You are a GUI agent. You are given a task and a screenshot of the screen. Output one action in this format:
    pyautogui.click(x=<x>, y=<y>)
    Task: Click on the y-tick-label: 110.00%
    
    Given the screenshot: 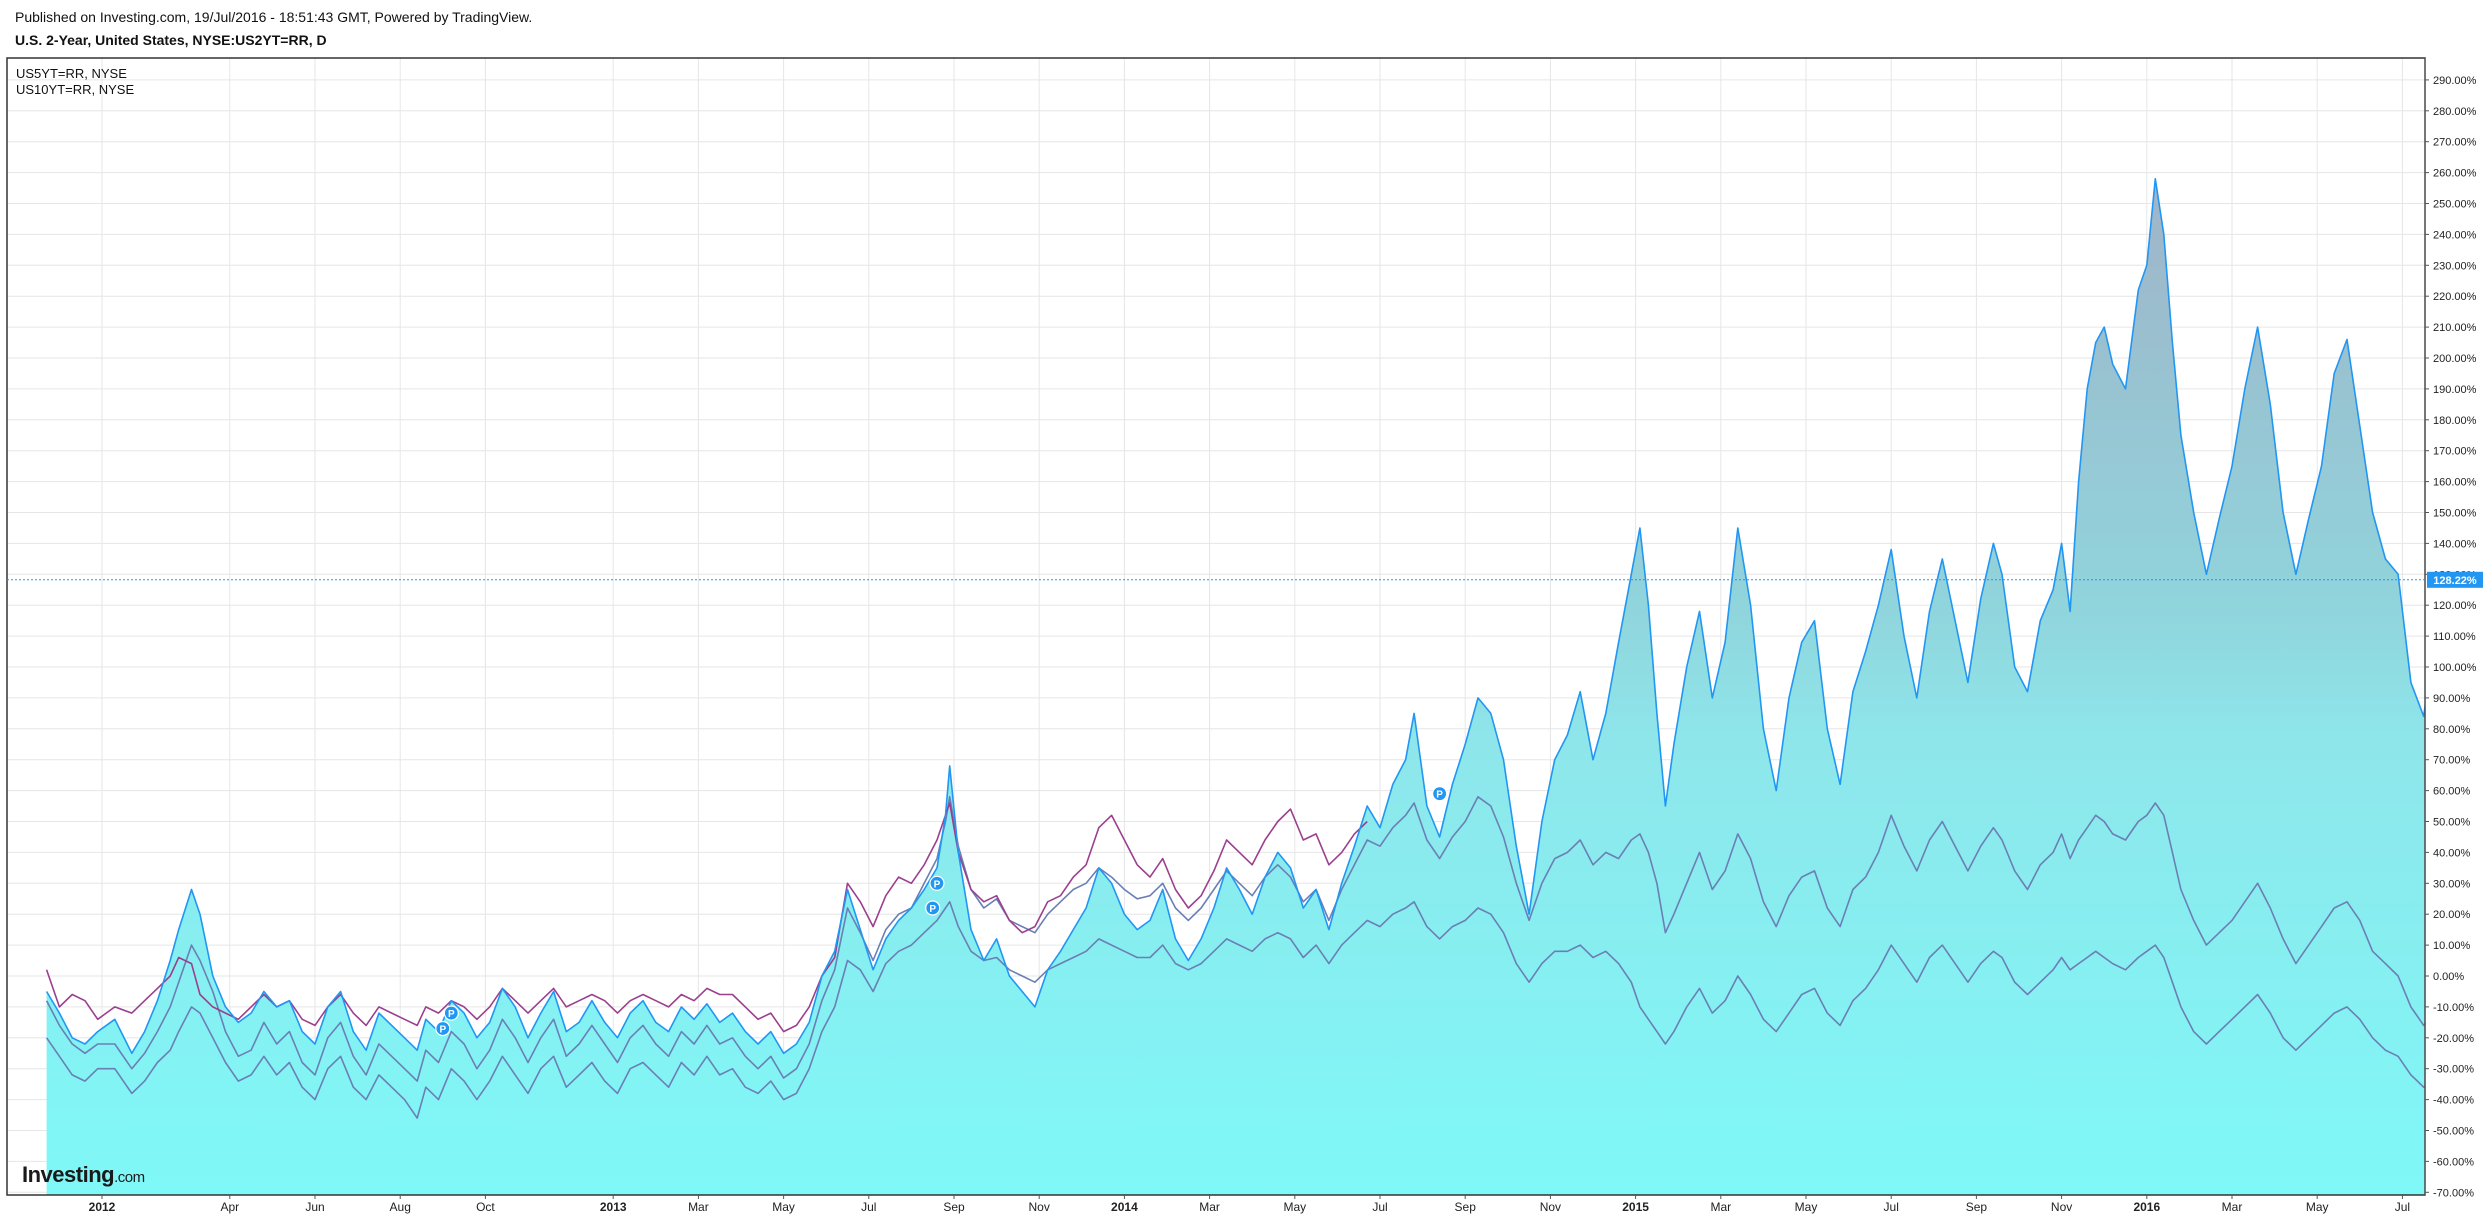 What is the action you would take?
    pyautogui.click(x=2454, y=637)
    